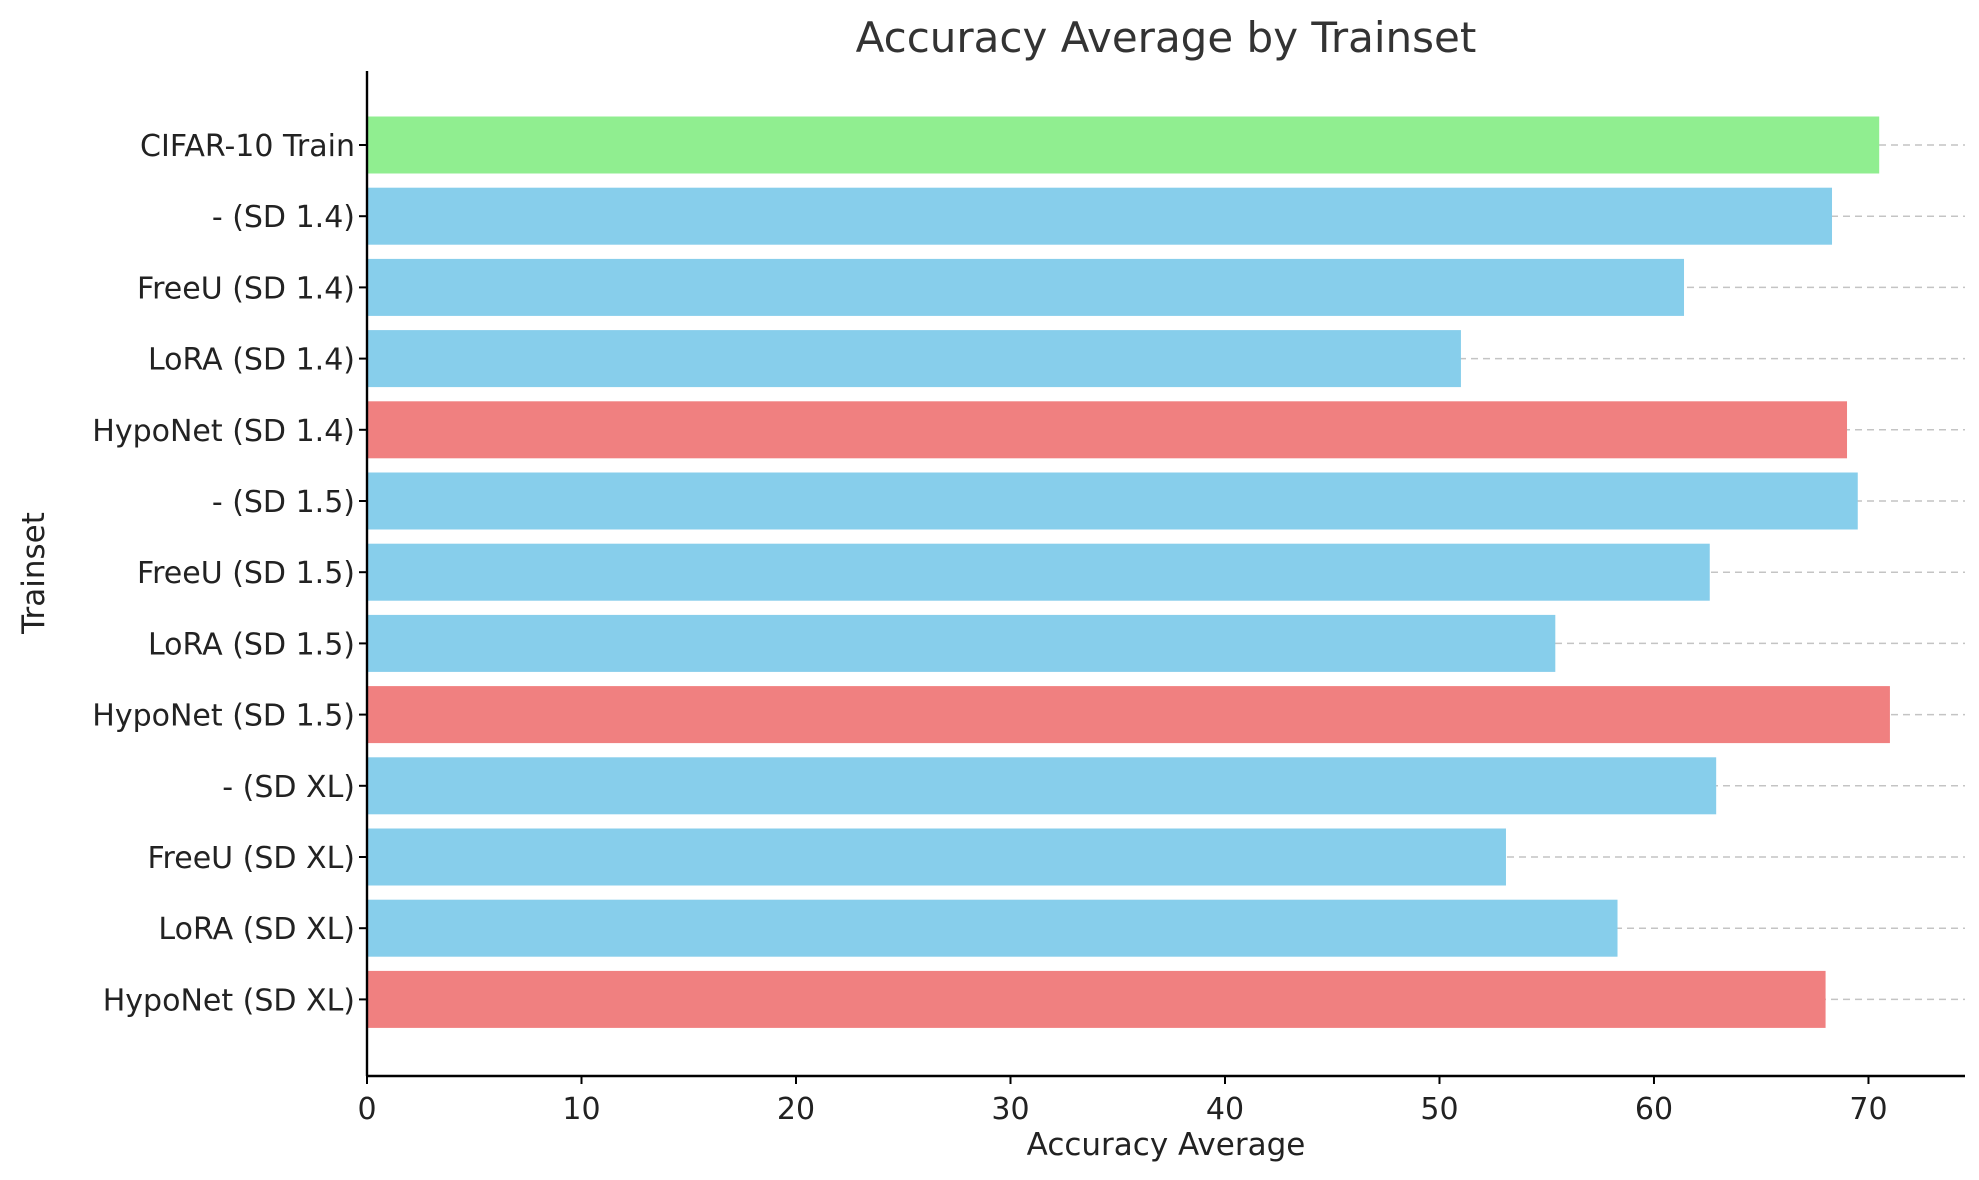  I want to click on y-tick-label: FreeU (SD 1.5), so click(246, 573).